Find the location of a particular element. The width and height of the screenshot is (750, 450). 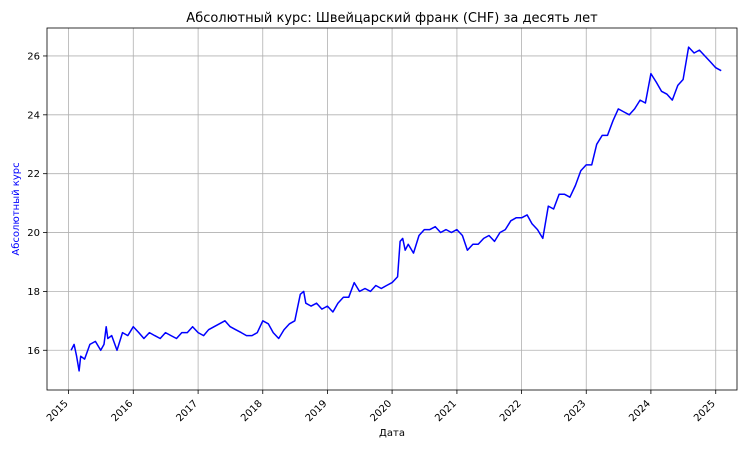

y-tick-label: 22 is located at coordinates (33, 174).